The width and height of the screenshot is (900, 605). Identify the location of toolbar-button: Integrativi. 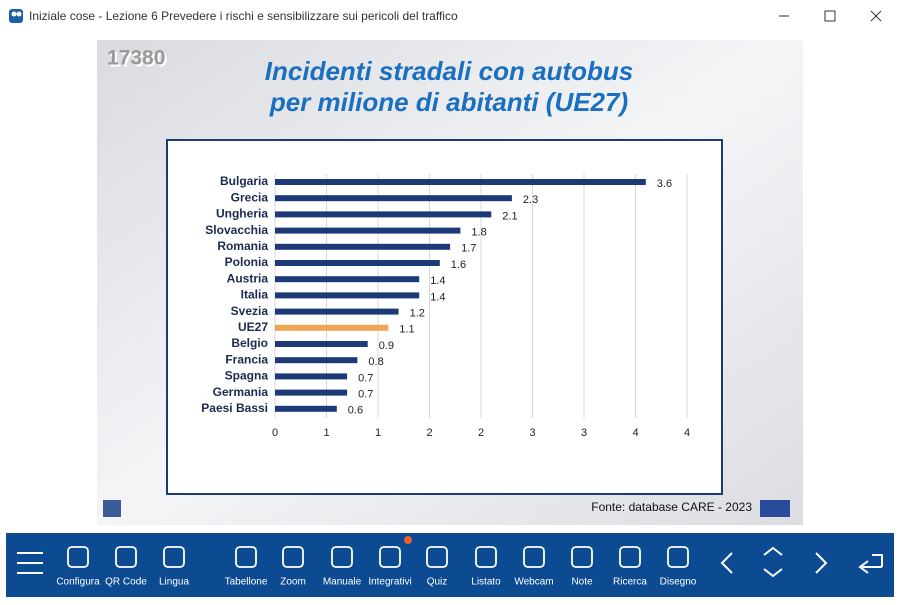
(390, 567).